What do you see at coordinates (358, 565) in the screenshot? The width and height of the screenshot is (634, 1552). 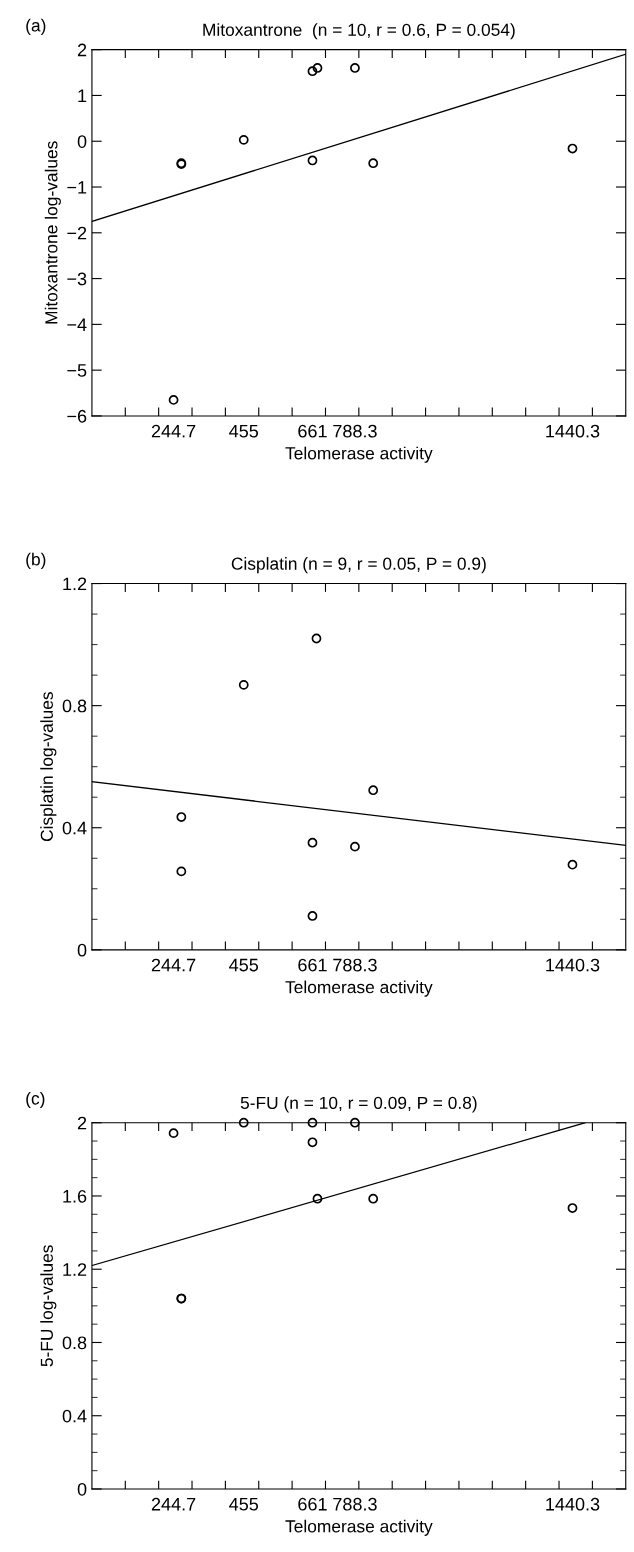 I see `chart-title: Cisplatin (n = 9, r = 0.05, P = 0.9)` at bounding box center [358, 565].